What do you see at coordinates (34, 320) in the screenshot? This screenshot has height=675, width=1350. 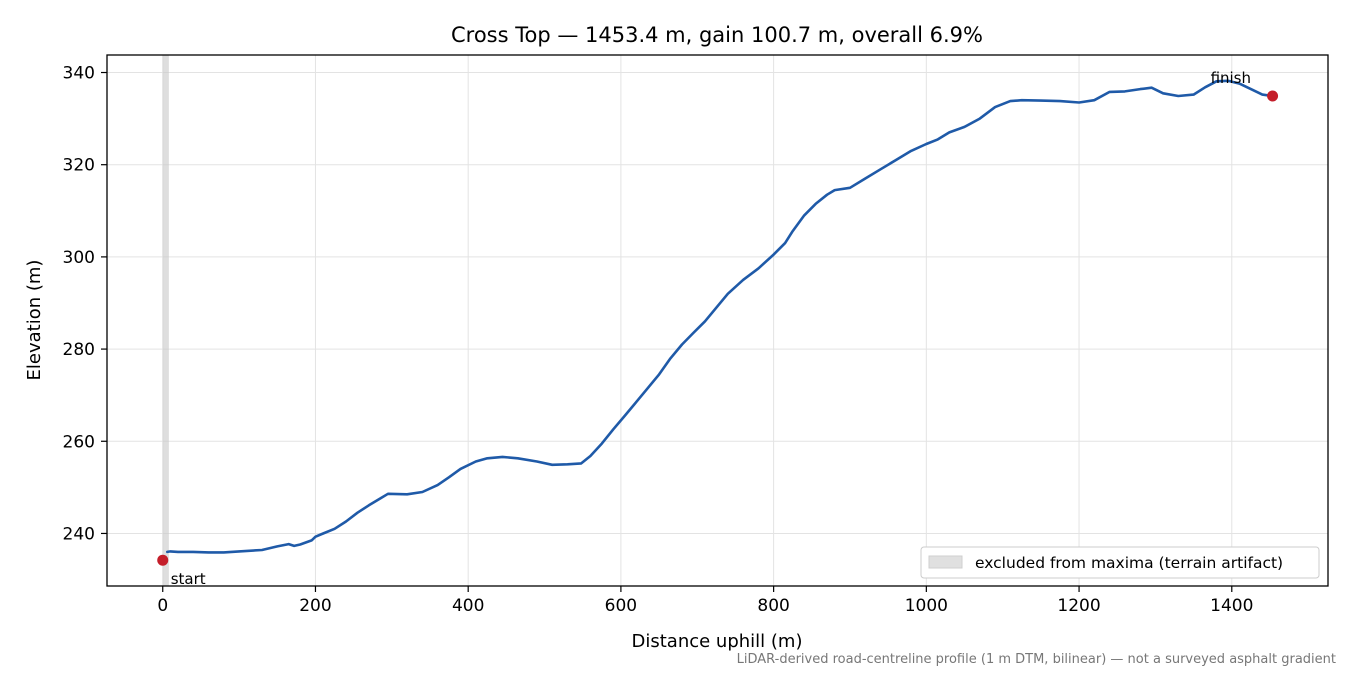 I see `y-axis-label: Elevation (m)` at bounding box center [34, 320].